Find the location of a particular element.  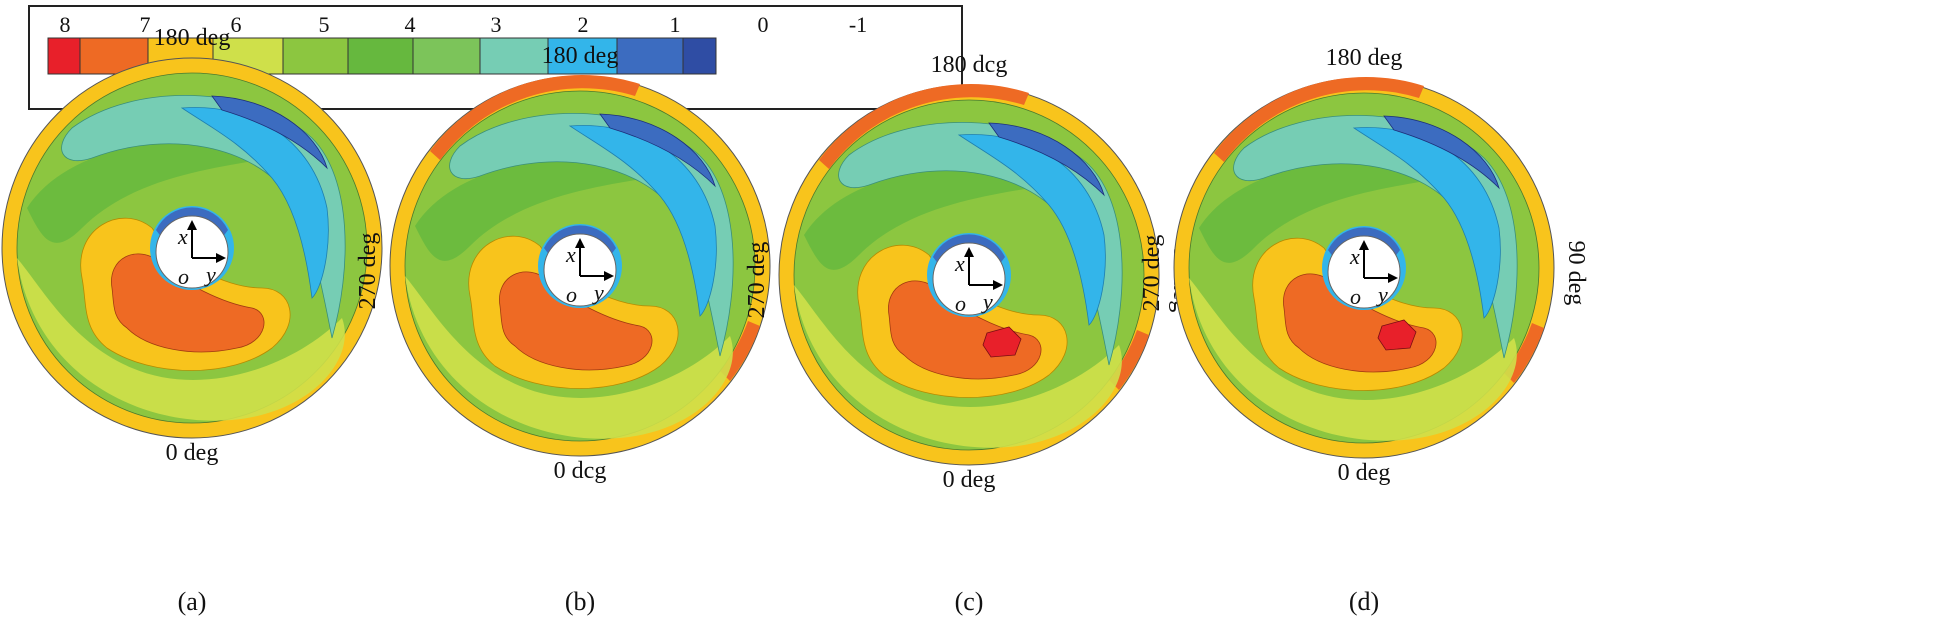

panel-caption: (b) is located at coordinates (580, 601).